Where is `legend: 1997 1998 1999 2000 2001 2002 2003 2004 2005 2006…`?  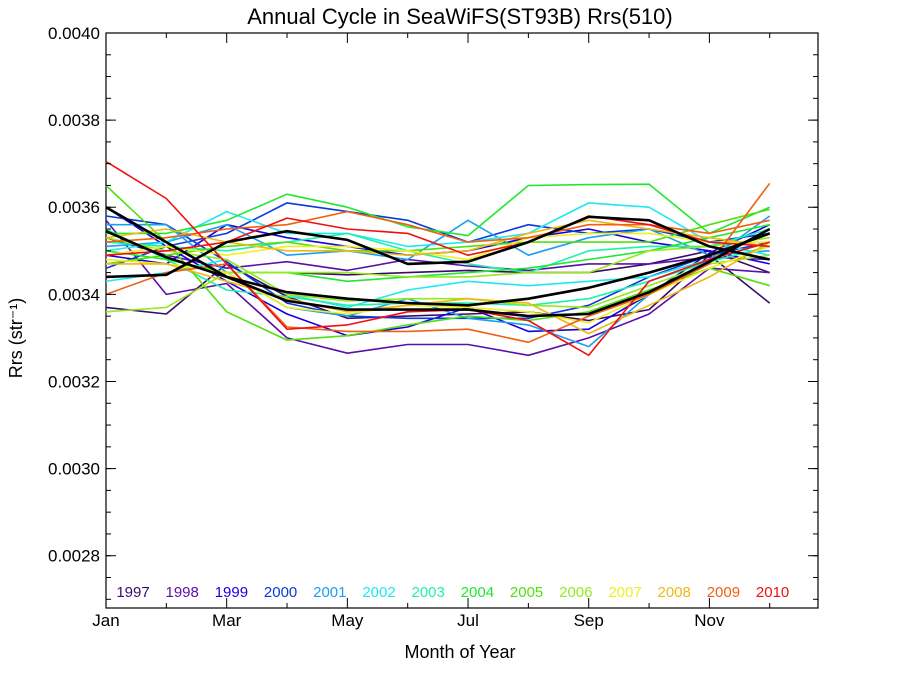 legend: 1997 1998 1999 2000 2001 2002 2003 2004 2005 2006… is located at coordinates (452, 592).